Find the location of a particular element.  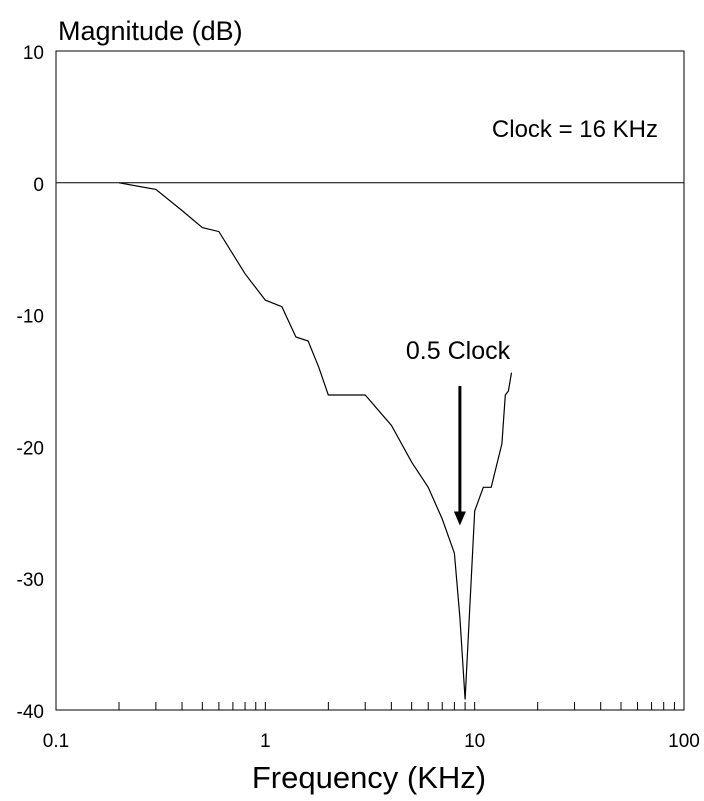

y-tick-label: -20 is located at coordinates (30, 448).